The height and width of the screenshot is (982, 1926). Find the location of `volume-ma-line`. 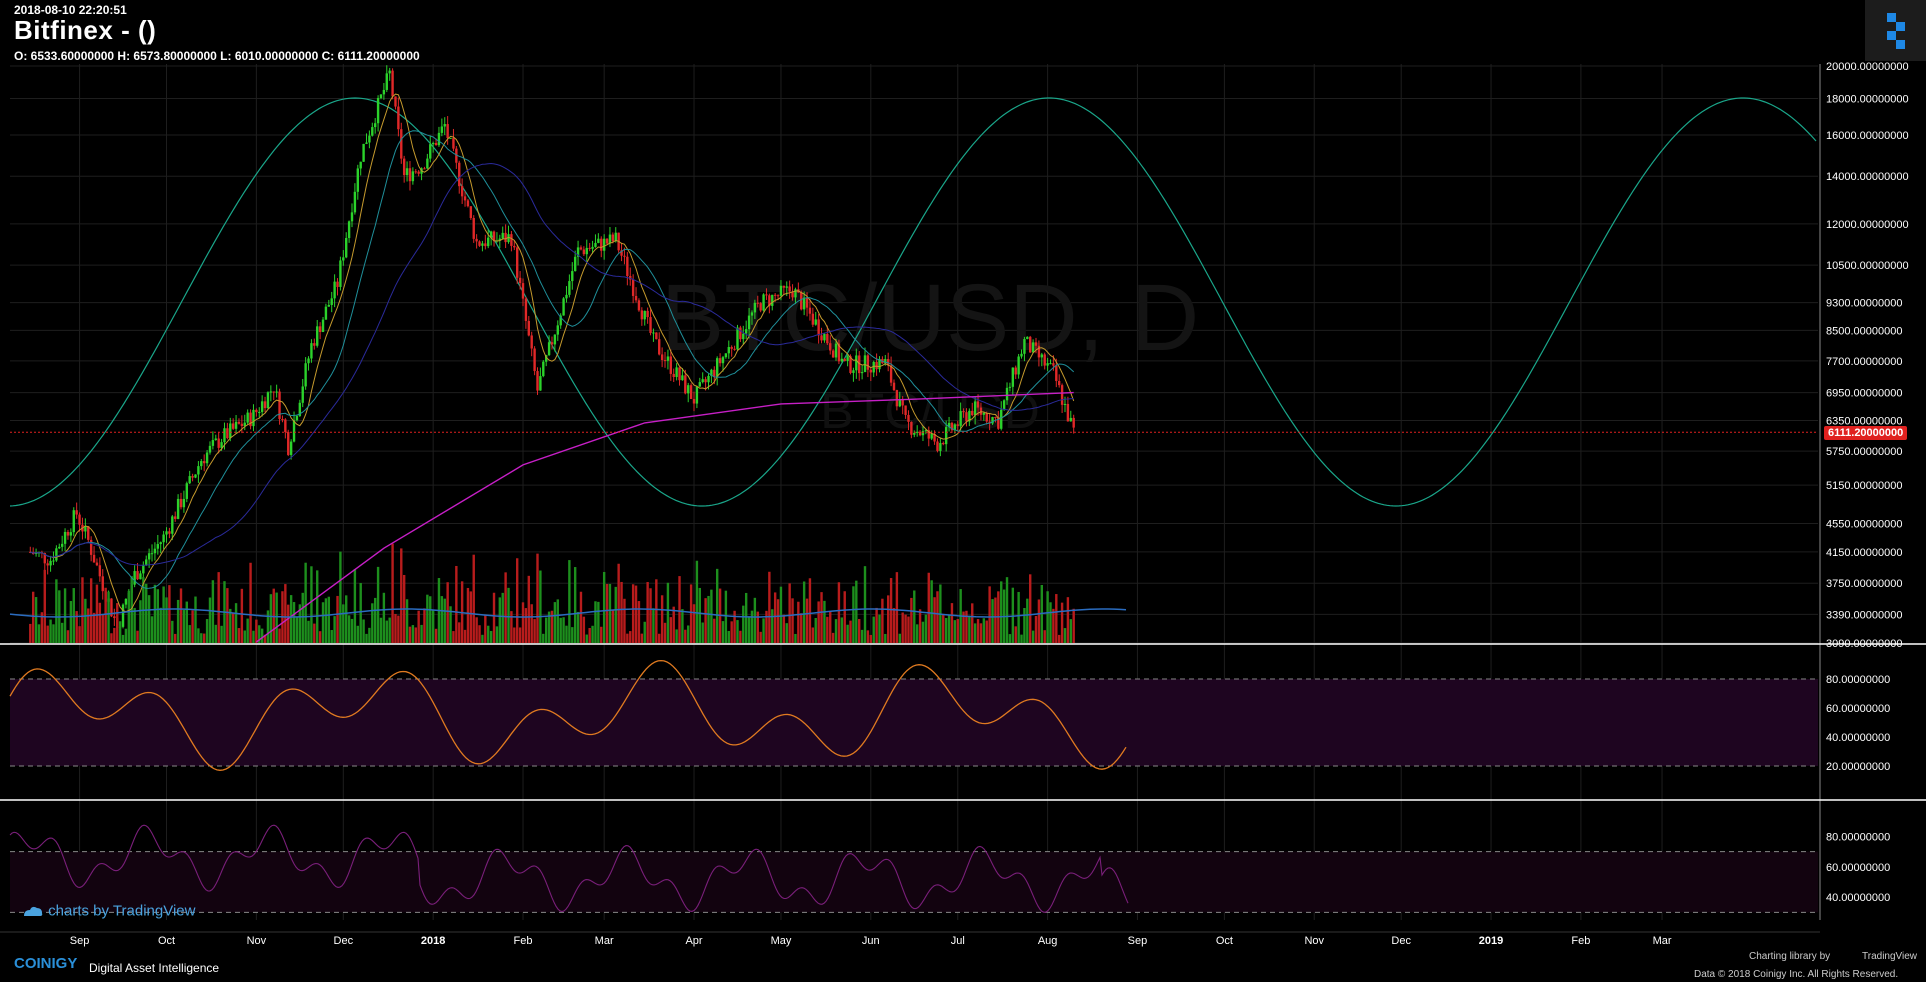

volume-ma-line is located at coordinates (568, 613).